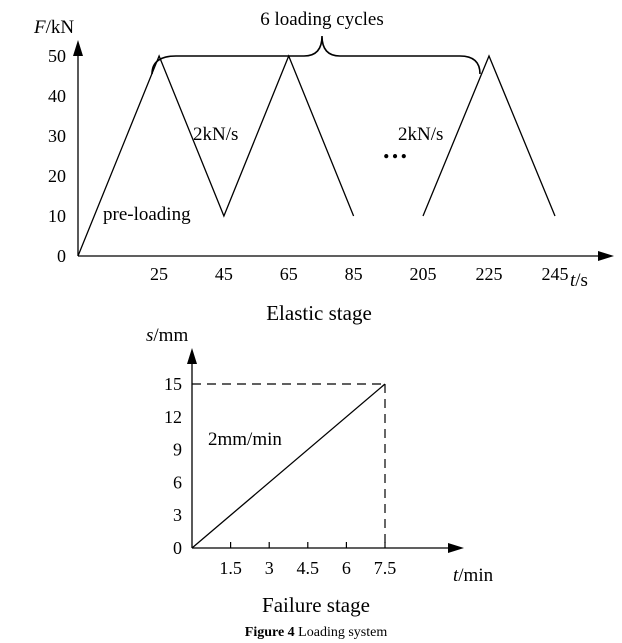 The width and height of the screenshot is (622, 643). What do you see at coordinates (57, 96) in the screenshot?
I see `y-tick-label: 40` at bounding box center [57, 96].